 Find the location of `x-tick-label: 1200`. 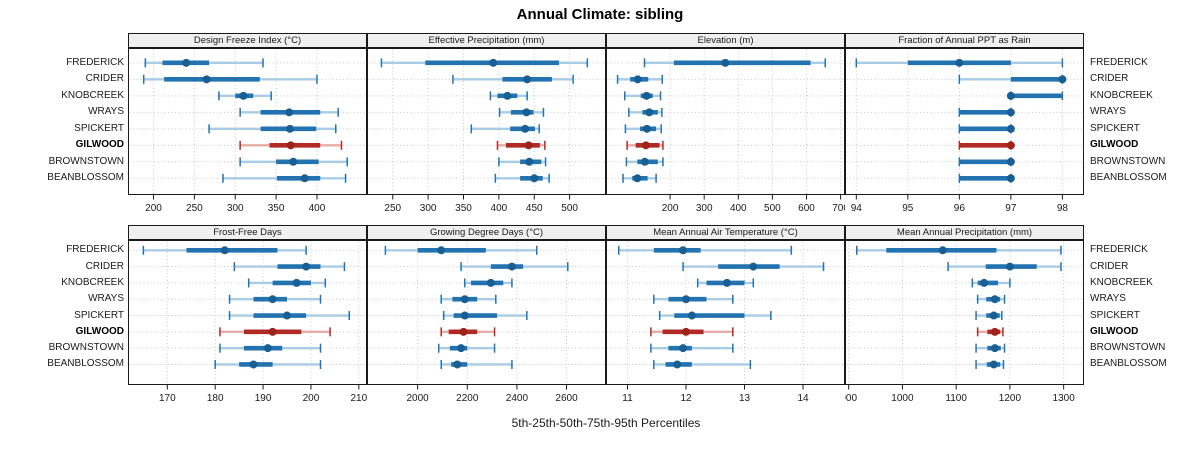

x-tick-label: 1200 is located at coordinates (1010, 398).